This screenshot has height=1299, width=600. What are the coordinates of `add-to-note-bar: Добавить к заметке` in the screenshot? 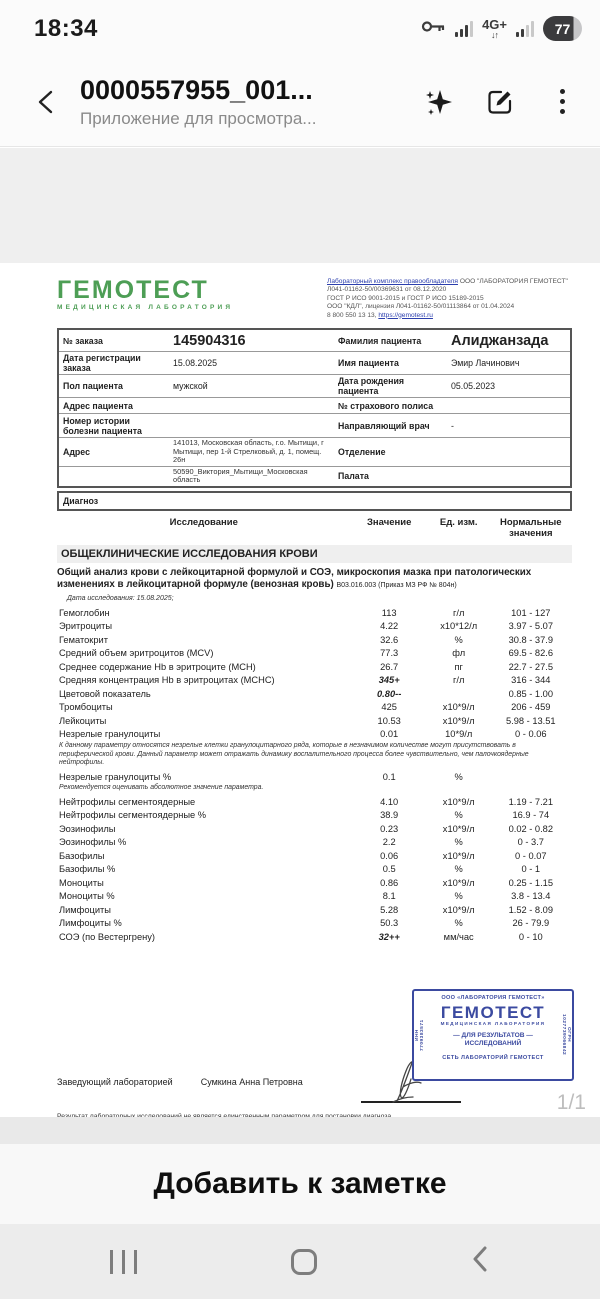 It's located at (300, 1184).